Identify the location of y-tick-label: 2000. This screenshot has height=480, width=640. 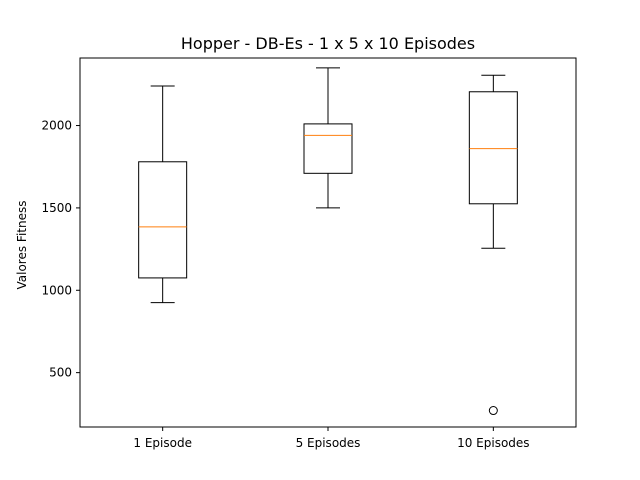
(56, 126).